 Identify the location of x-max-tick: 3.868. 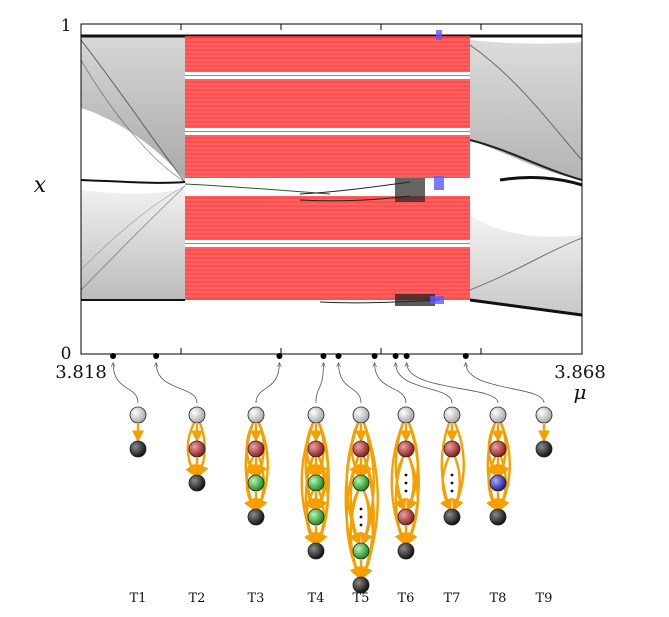
(580, 372).